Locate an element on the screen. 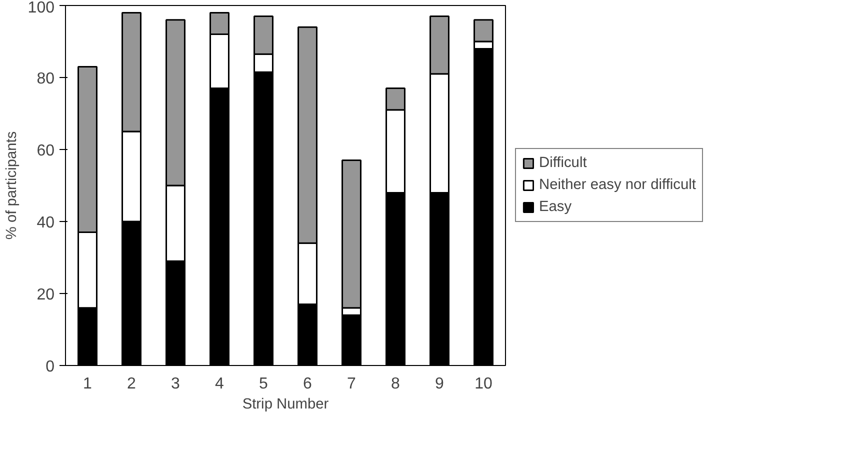 This screenshot has height=466, width=861. x-tick-label: 4 is located at coordinates (219, 384).